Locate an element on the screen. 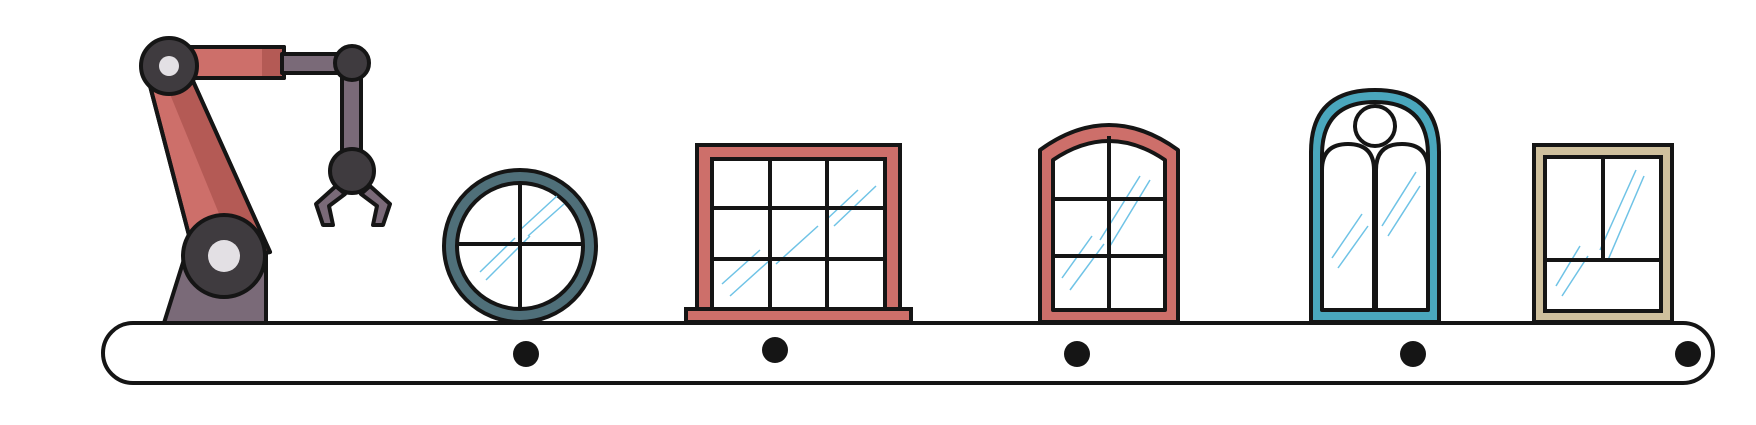  arched-window-icon is located at coordinates (1109, 223).